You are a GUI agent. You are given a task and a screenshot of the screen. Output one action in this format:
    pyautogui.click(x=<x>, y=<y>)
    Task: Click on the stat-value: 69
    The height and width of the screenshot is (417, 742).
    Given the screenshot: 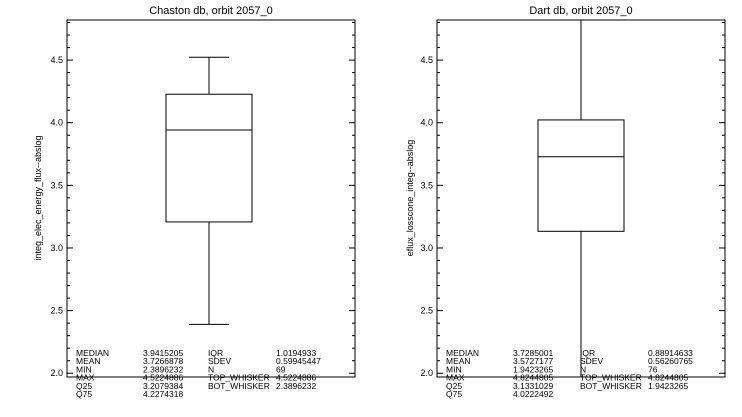 What is the action you would take?
    pyautogui.click(x=281, y=369)
    